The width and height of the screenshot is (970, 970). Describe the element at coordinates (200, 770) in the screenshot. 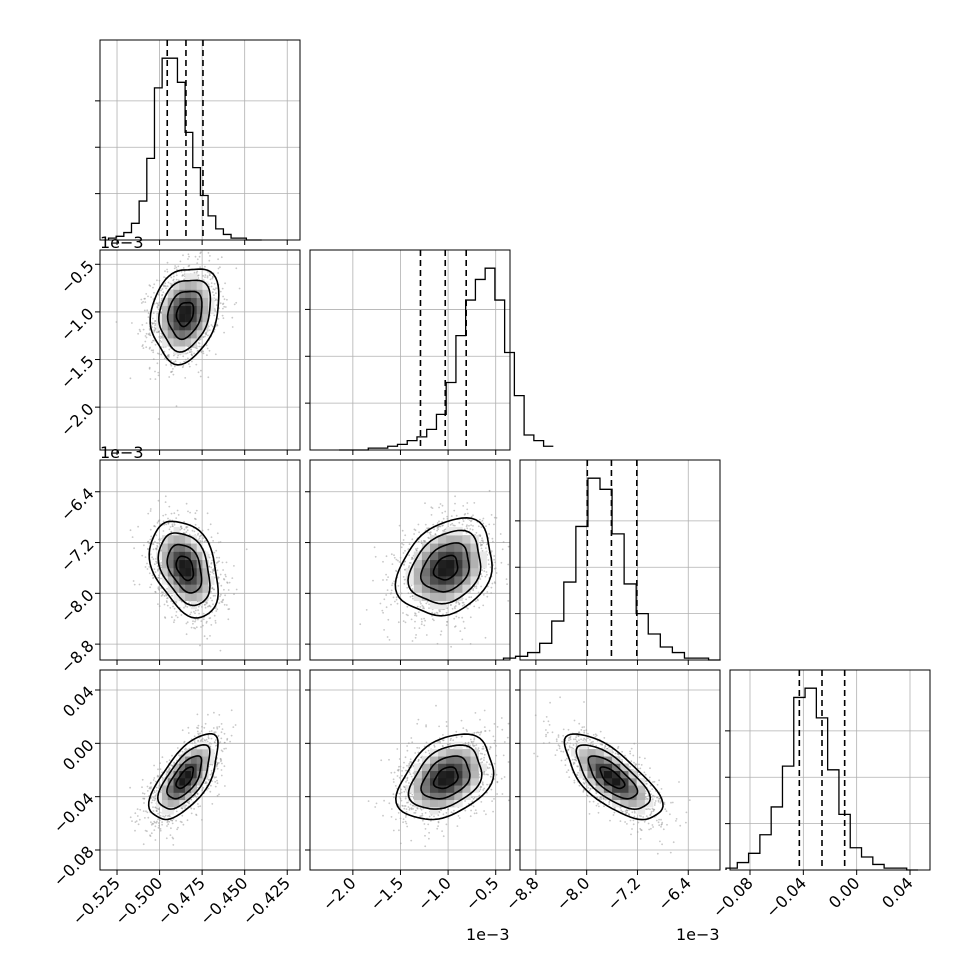

I see `density-area` at that location.